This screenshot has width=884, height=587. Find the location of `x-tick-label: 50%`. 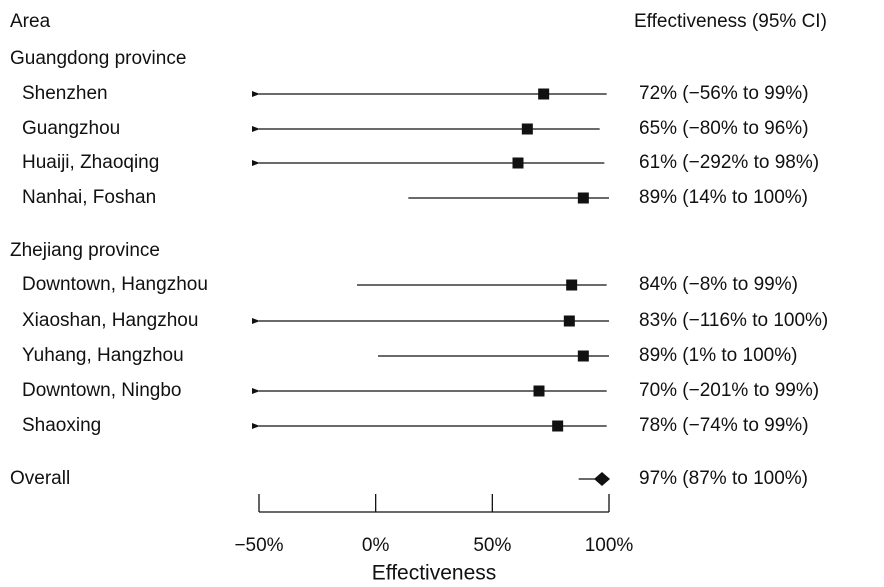

x-tick-label: 50% is located at coordinates (492, 545).